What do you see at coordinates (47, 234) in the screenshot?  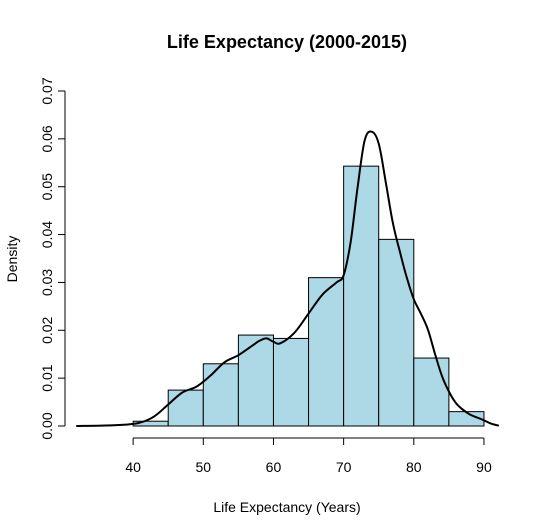 I see `y-tick-label: 0.04` at bounding box center [47, 234].